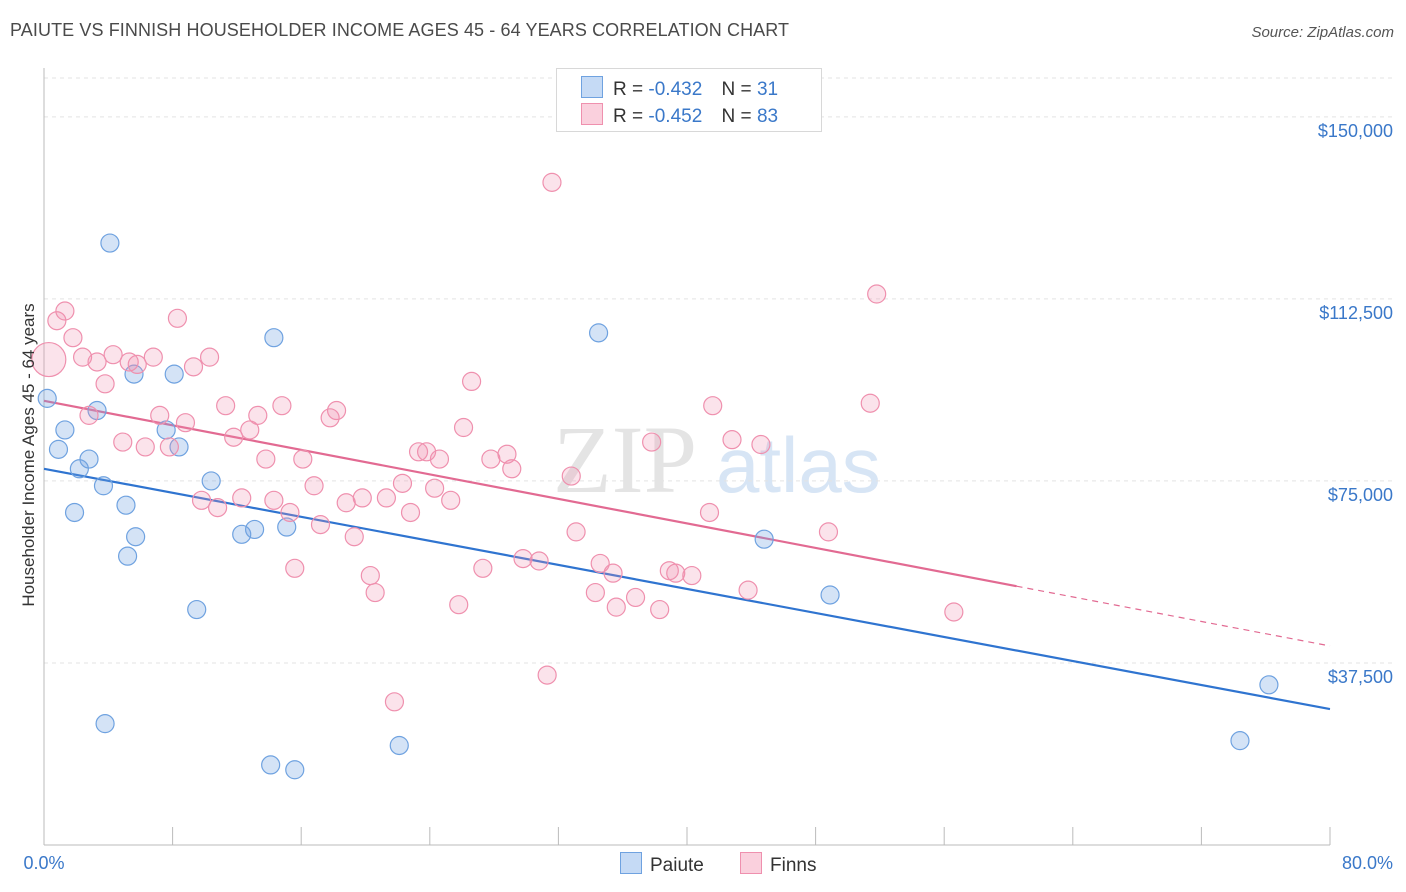 This screenshot has height=892, width=1406. I want to click on watermark-zip: ZIP, so click(625, 459).